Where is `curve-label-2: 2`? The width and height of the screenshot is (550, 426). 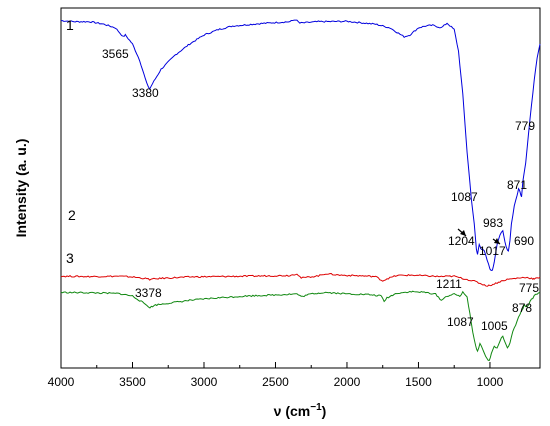 curve-label-2: 2 is located at coordinates (72, 215).